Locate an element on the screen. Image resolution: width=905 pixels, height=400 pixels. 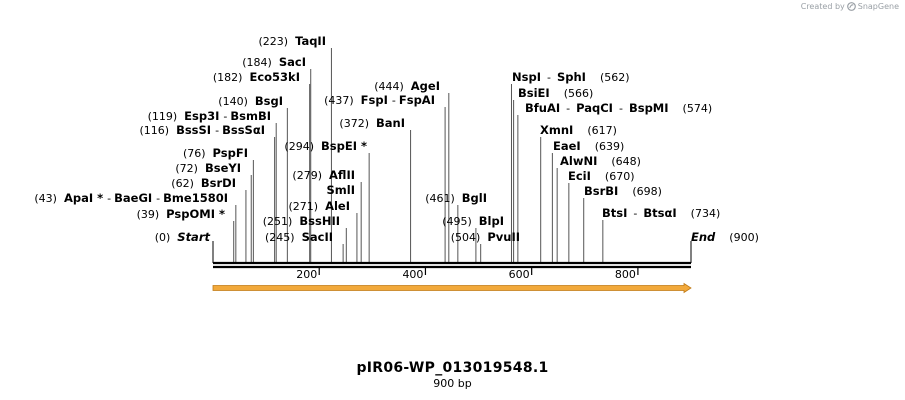
enzyme-name: AgeI is located at coordinates (425, 86).